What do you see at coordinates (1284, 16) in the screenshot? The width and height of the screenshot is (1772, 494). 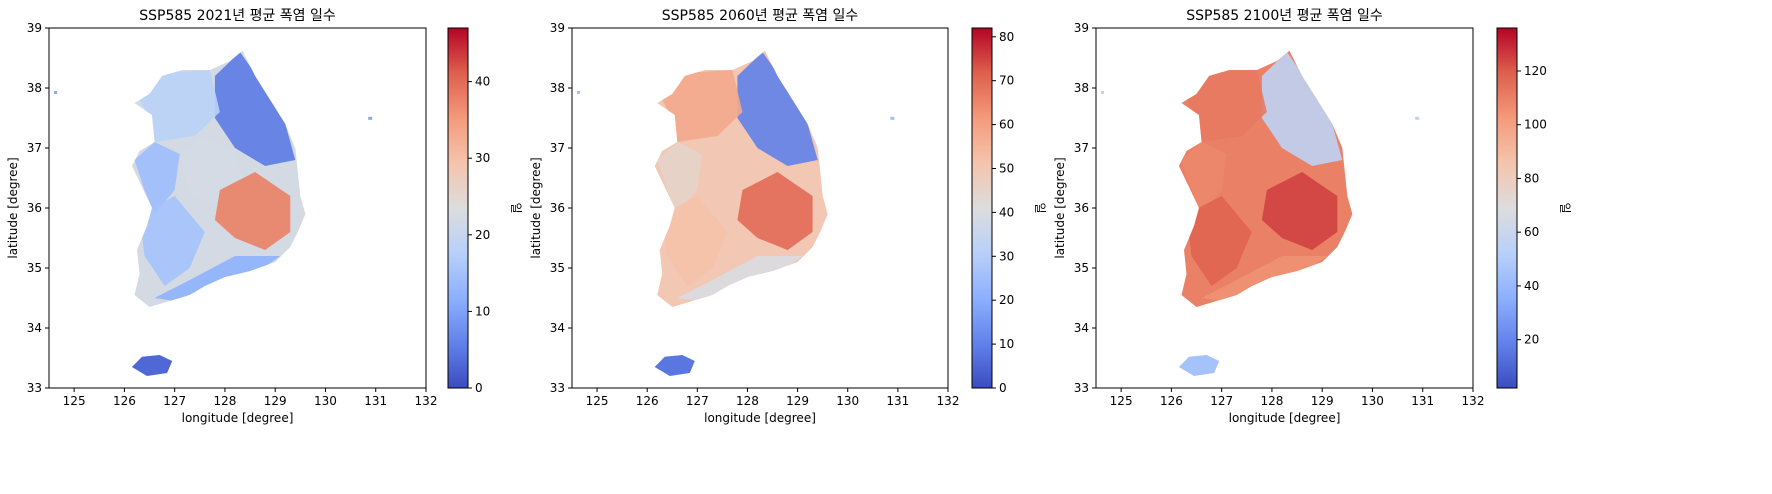 I see `chart-title: SSP585 2100년 평균 폭염 일수` at bounding box center [1284, 16].